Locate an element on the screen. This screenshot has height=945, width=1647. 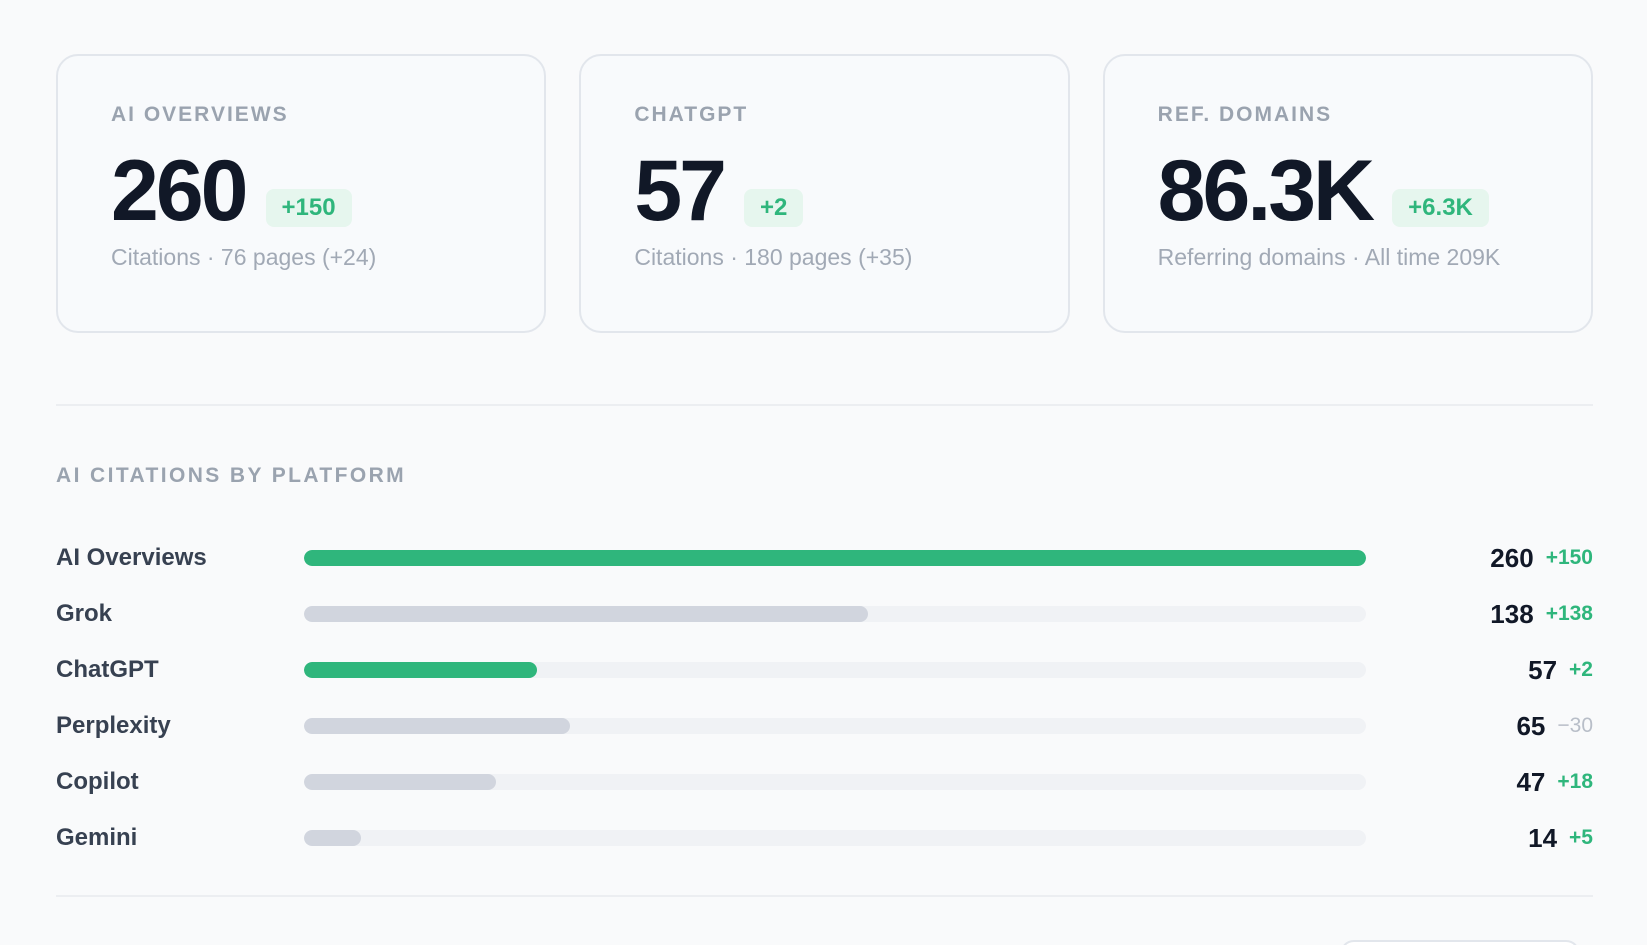
platform-row: ChatGPT 57 +2 is located at coordinates (824, 670).